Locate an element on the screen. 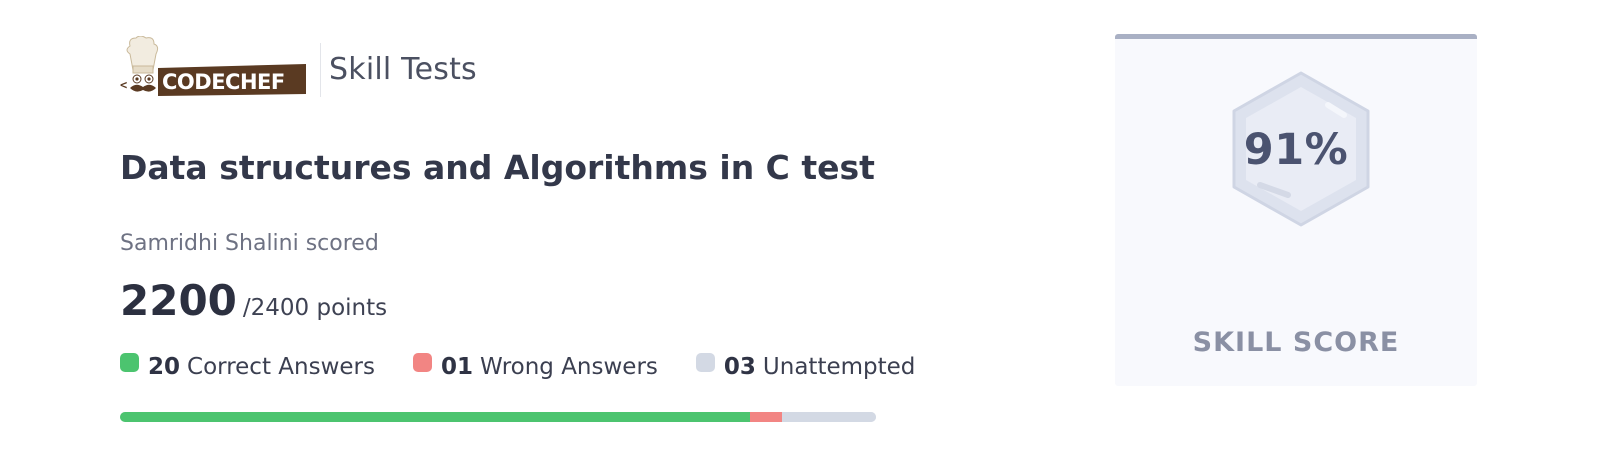 The width and height of the screenshot is (1600, 471). wrong-count: 01 is located at coordinates (456, 367).